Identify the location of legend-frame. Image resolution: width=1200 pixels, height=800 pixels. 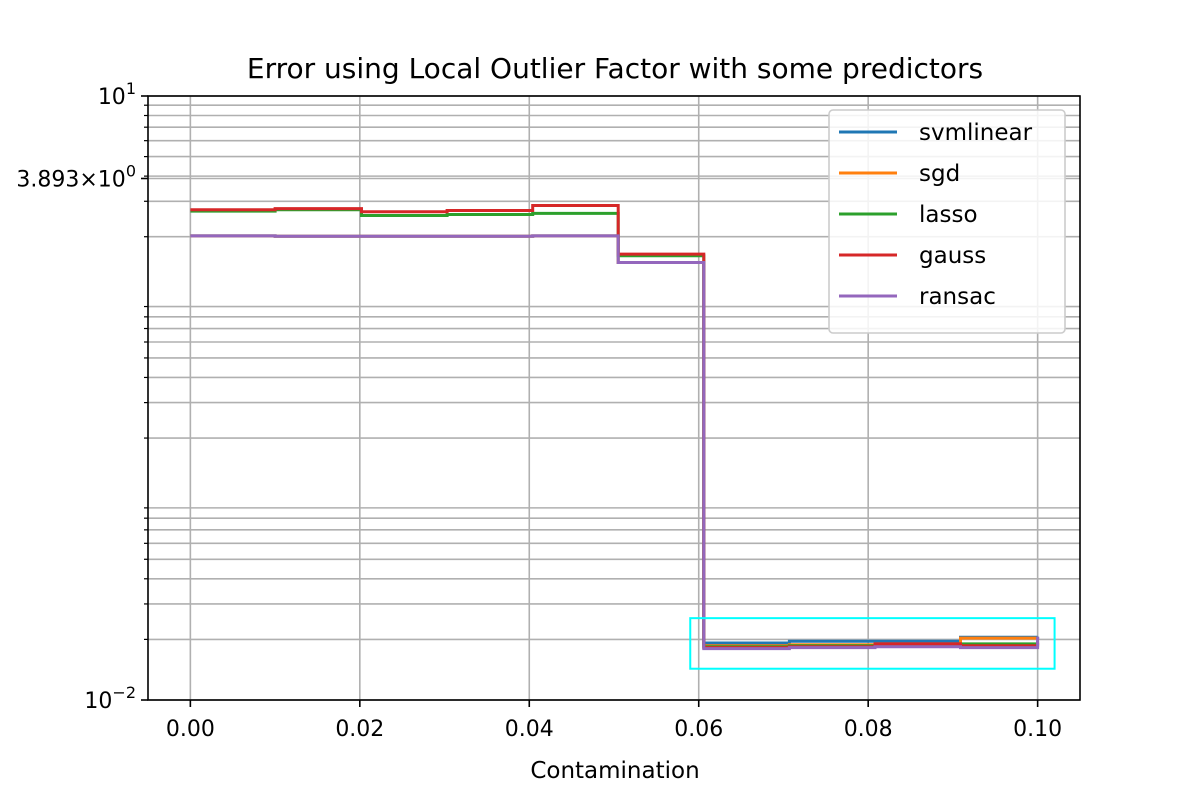
(947, 221).